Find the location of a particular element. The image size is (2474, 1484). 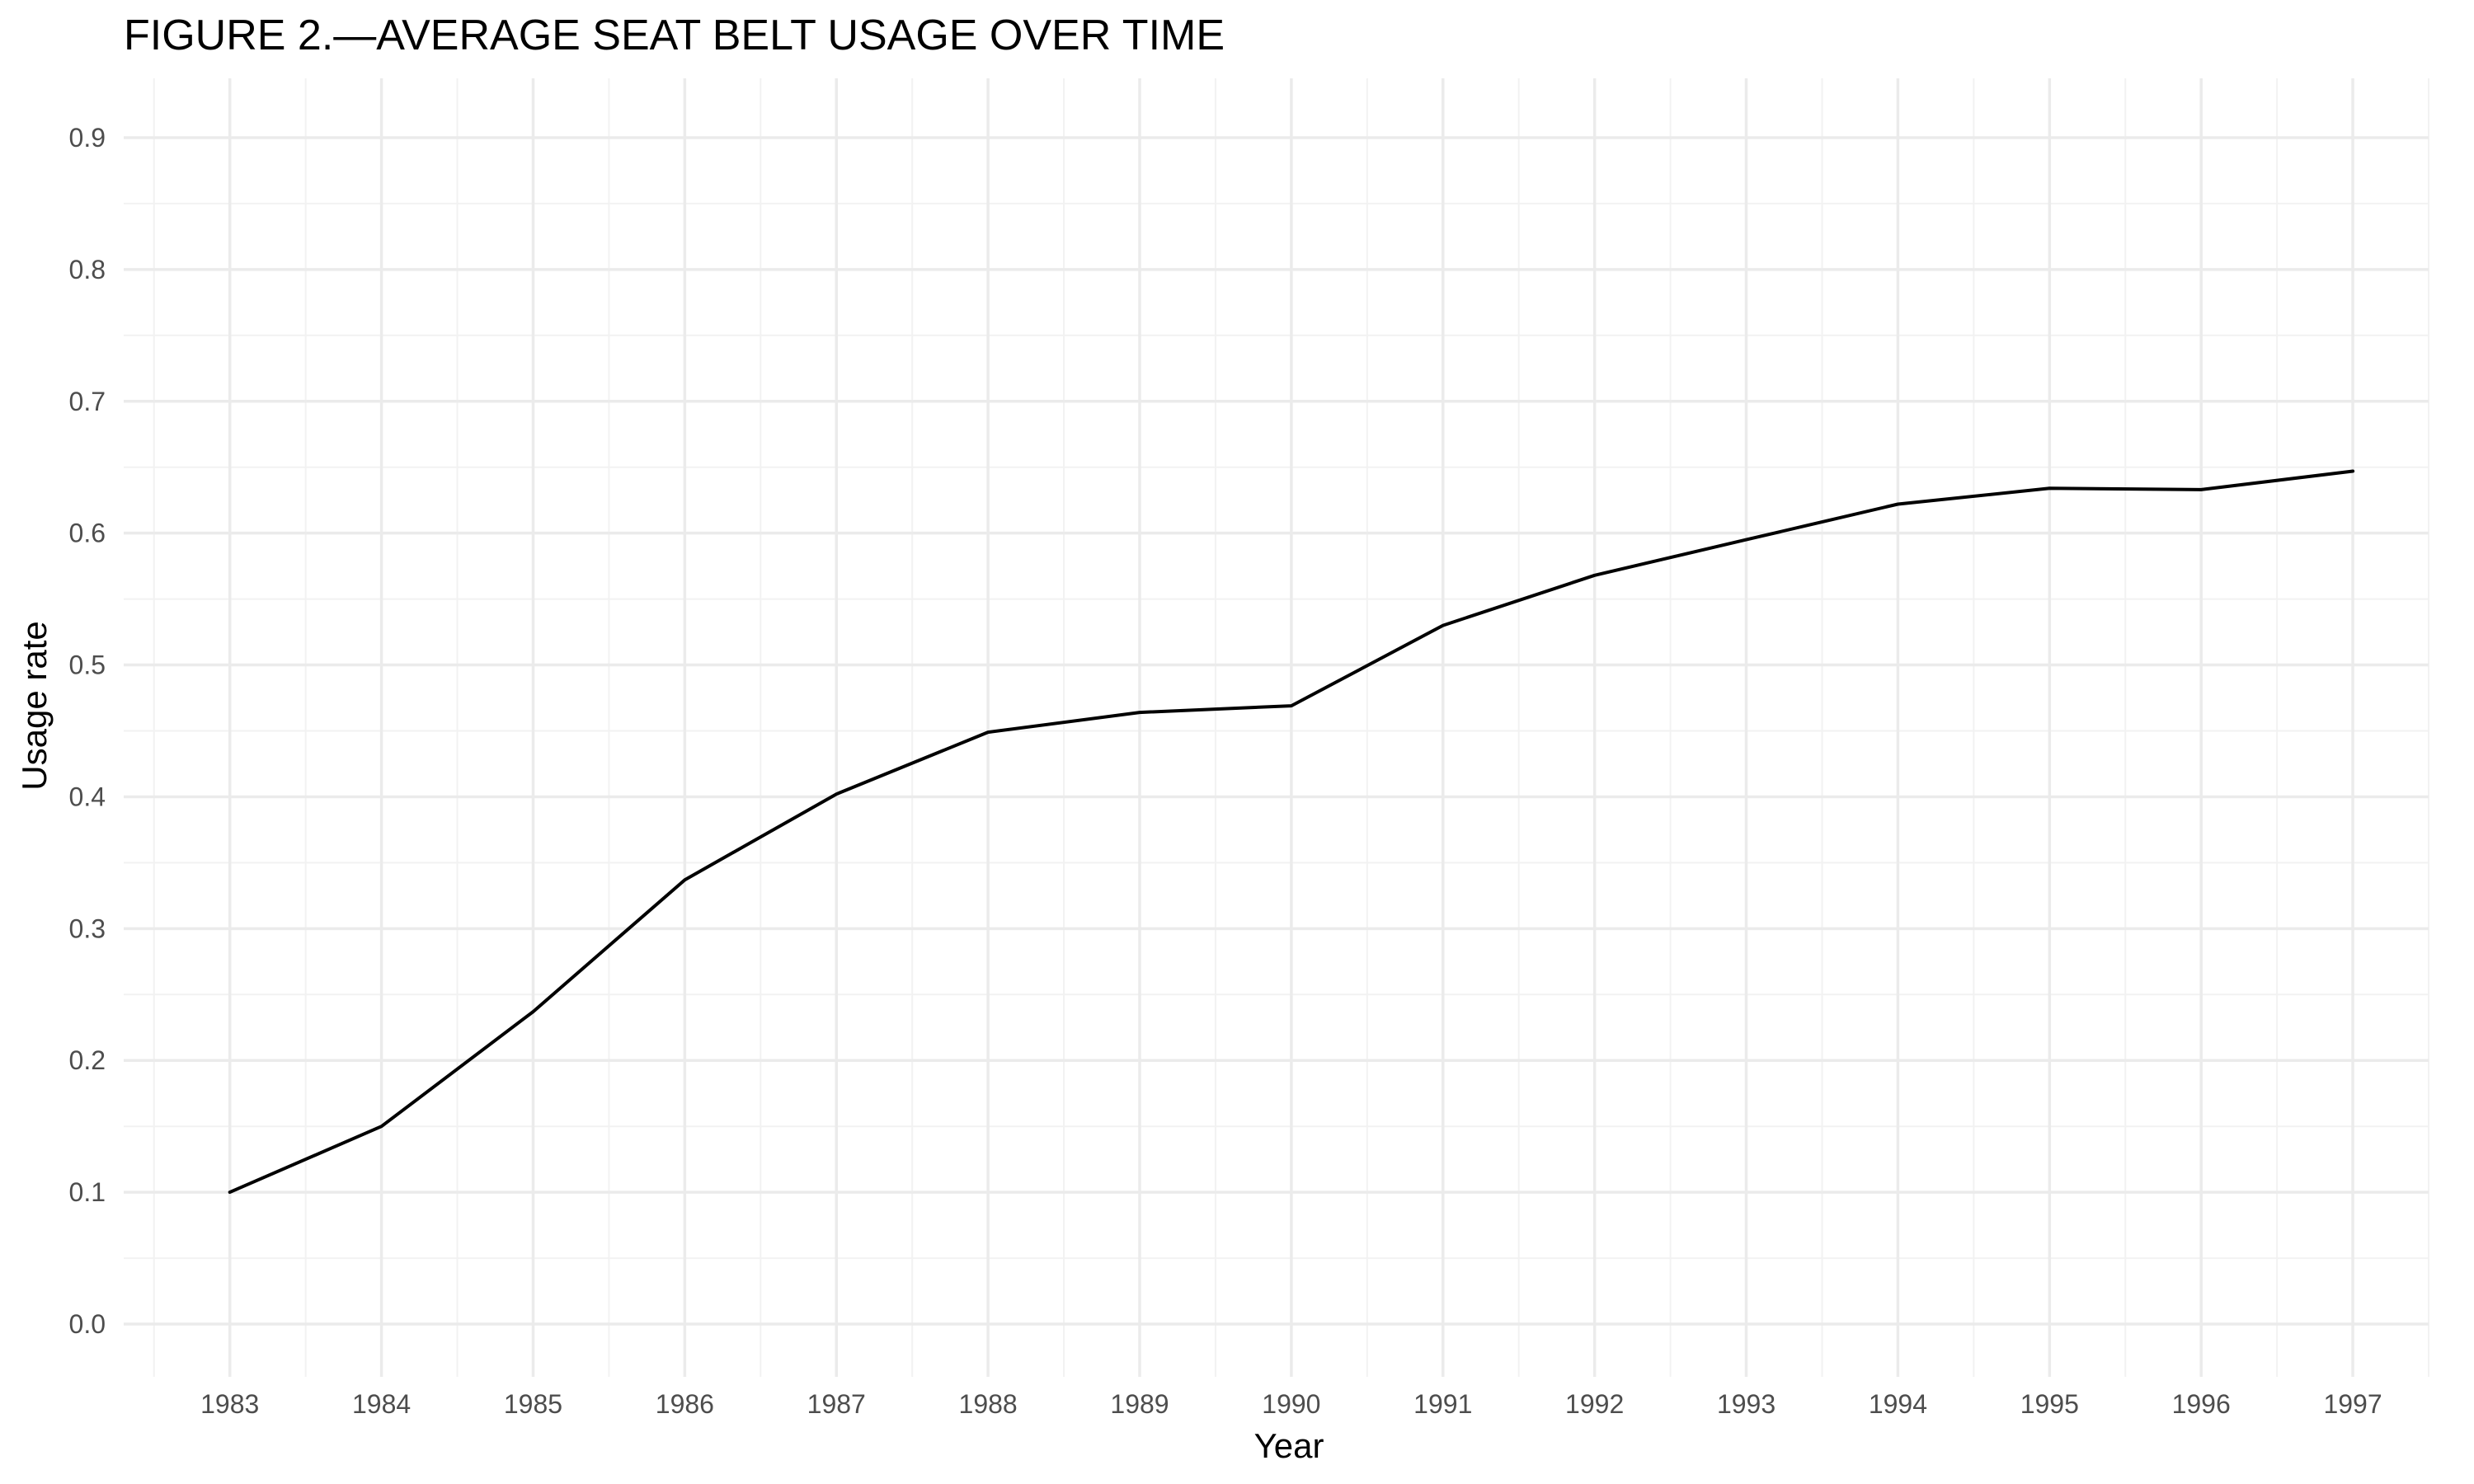

x-tick-label: 1984 is located at coordinates (381, 1404).